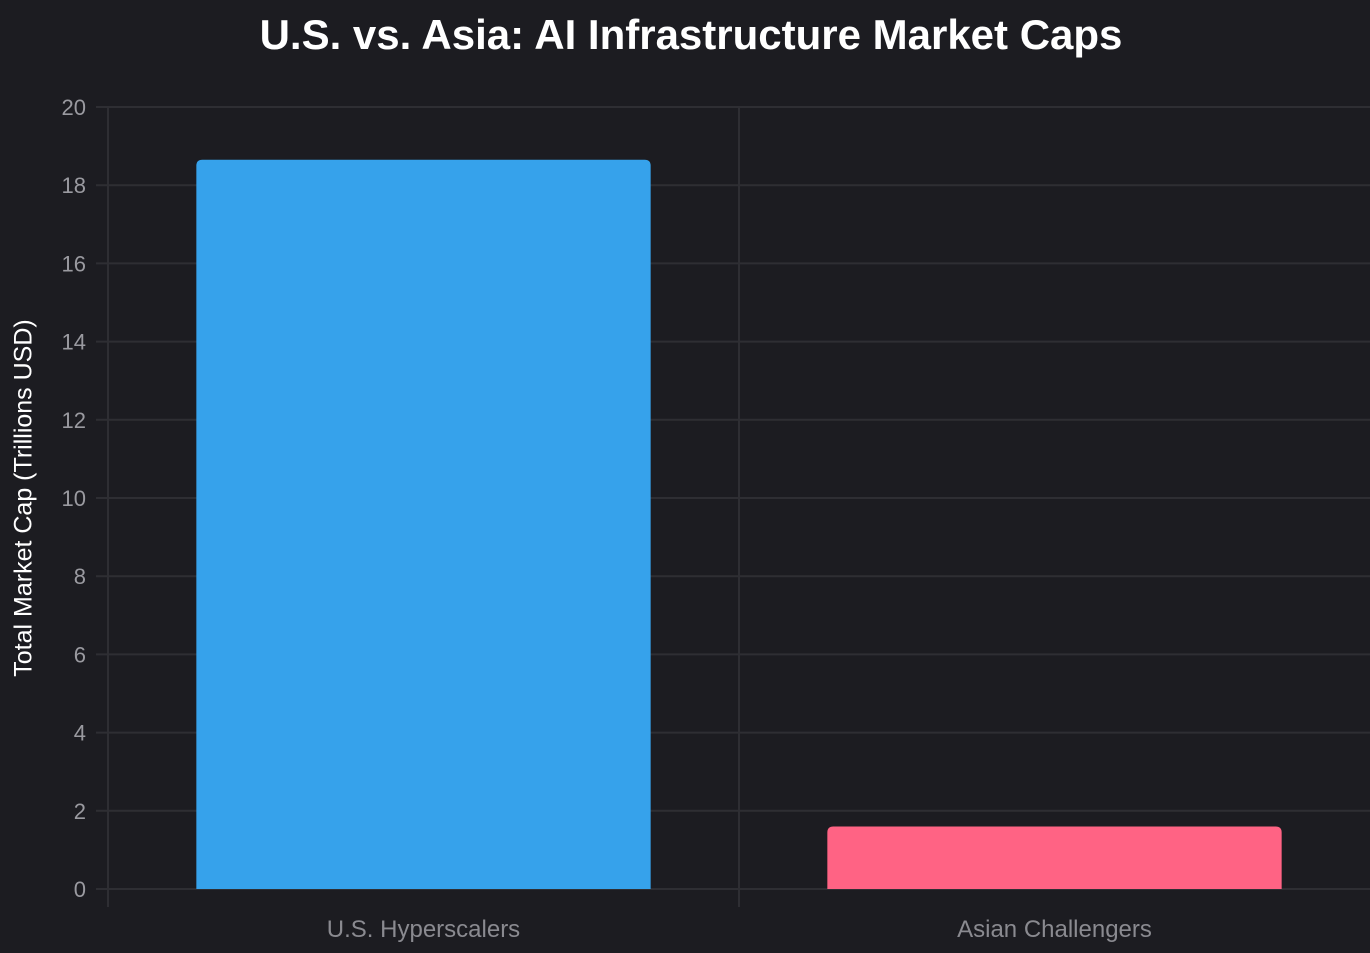 The width and height of the screenshot is (1370, 953). I want to click on y-tick-label: 4, so click(80, 733).